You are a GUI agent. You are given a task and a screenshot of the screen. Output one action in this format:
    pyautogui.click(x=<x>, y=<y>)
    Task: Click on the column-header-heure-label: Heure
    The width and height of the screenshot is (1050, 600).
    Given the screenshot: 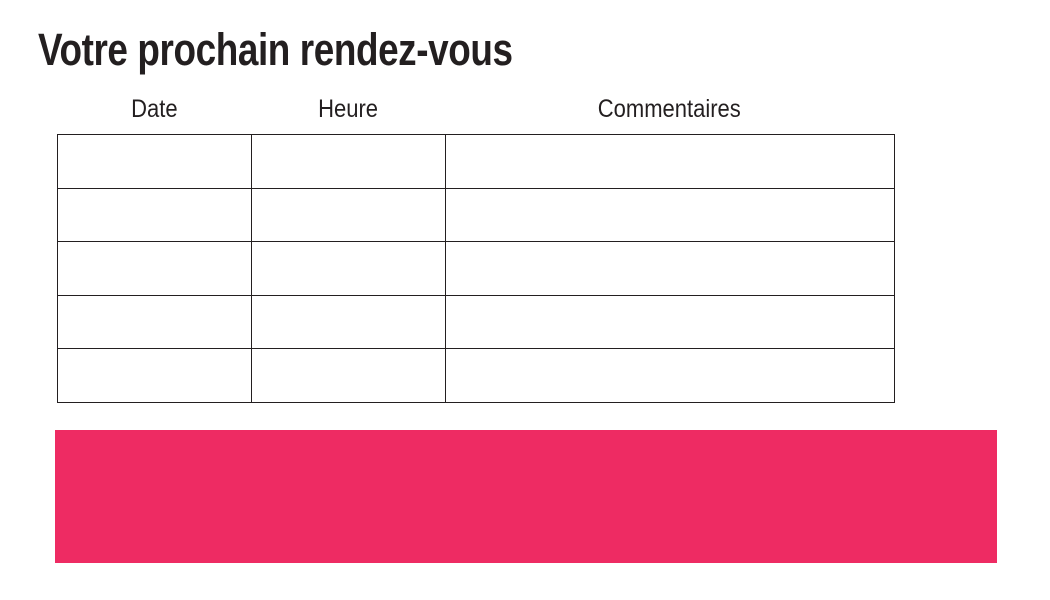 What is the action you would take?
    pyautogui.click(x=348, y=108)
    